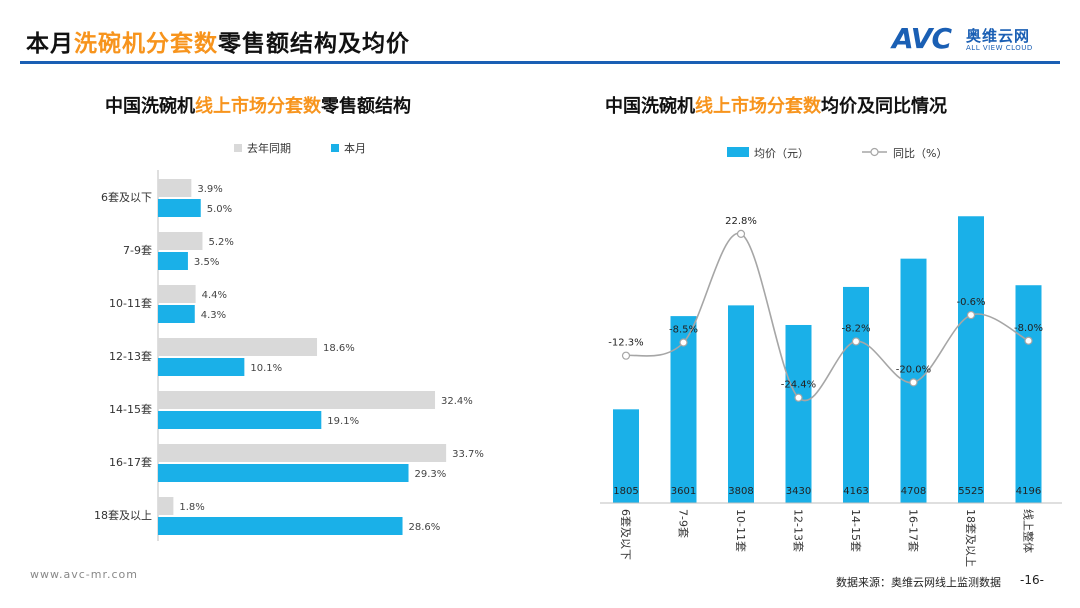 This screenshot has width=1080, height=608. I want to click on title-post: 零售额结构及均价, so click(314, 44).